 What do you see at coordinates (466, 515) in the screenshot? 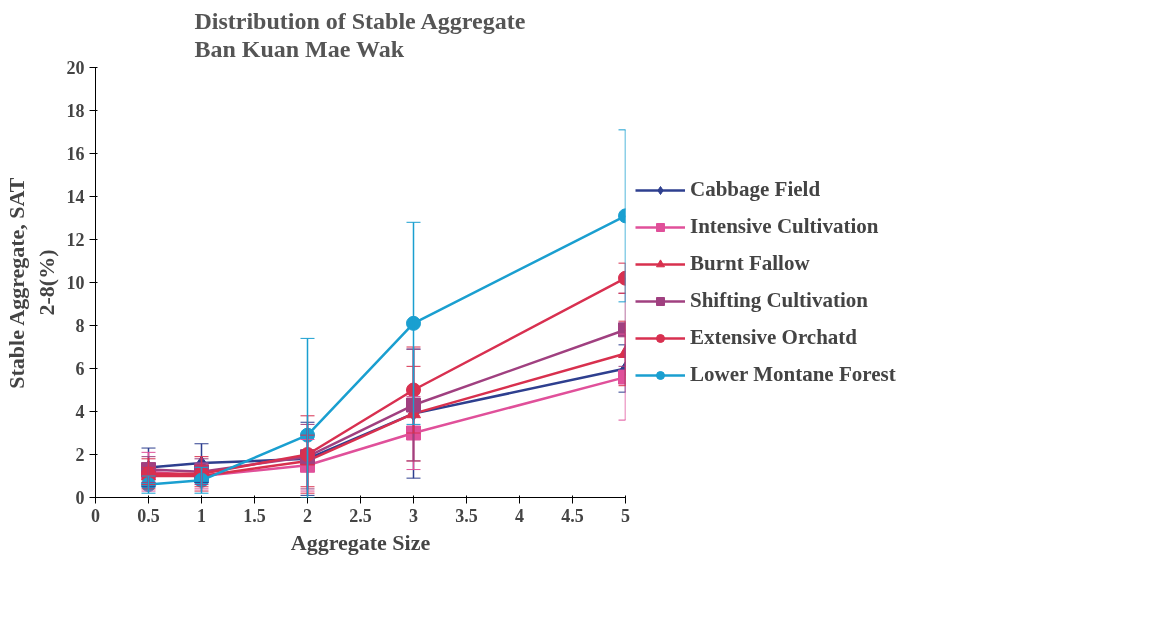
I see `x-tick-label: 3.5` at bounding box center [466, 515].